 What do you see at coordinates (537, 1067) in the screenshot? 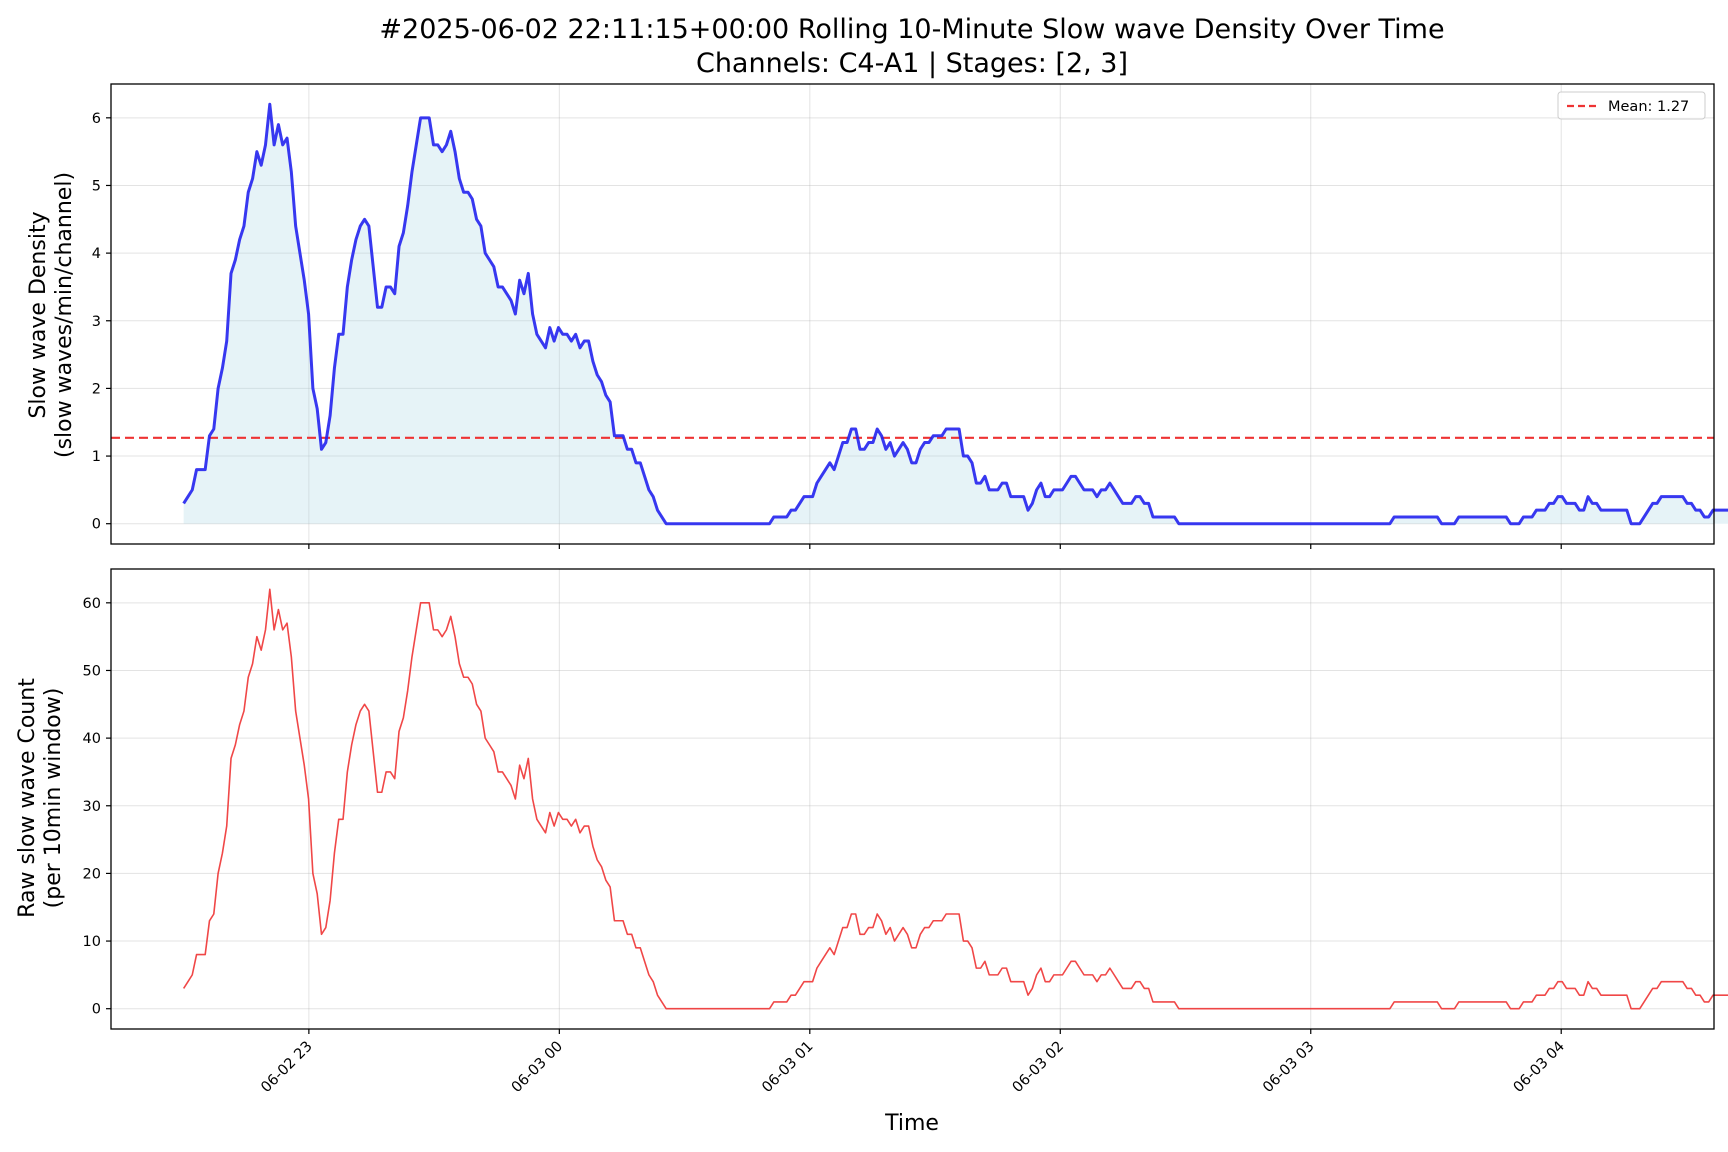
I see `x-tick-label: 06-03 00` at bounding box center [537, 1067].